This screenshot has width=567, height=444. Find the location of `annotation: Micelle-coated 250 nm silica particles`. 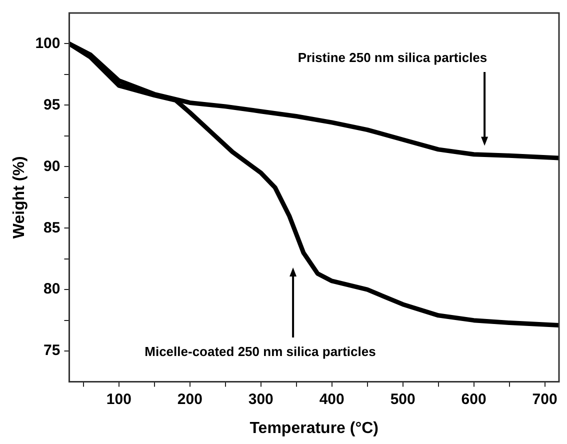

annotation: Micelle-coated 250 nm silica particles is located at coordinates (260, 351).